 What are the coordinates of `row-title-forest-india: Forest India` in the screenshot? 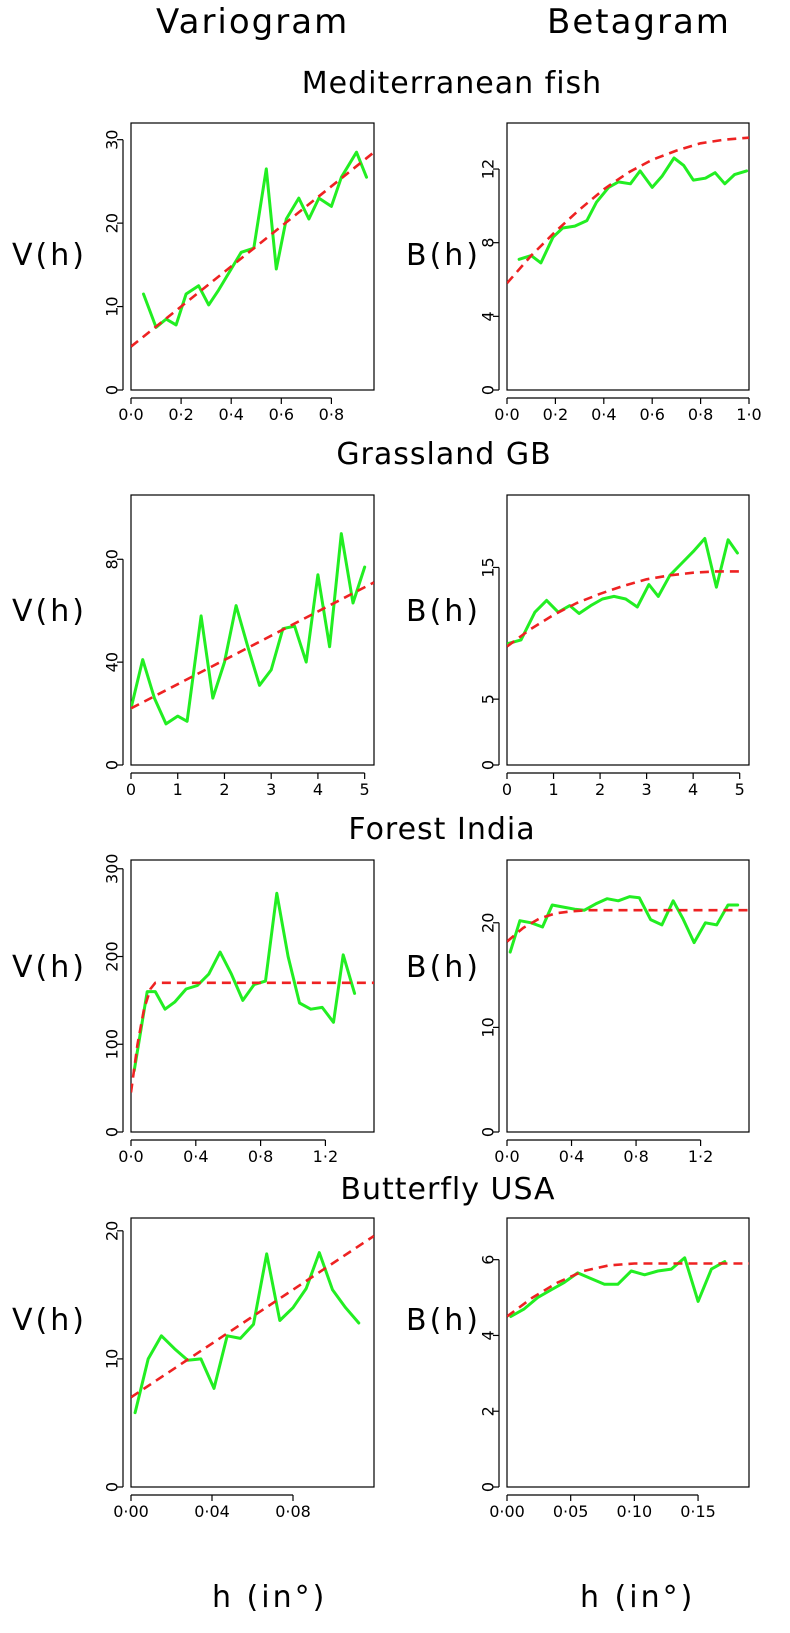 It's located at (442, 829).